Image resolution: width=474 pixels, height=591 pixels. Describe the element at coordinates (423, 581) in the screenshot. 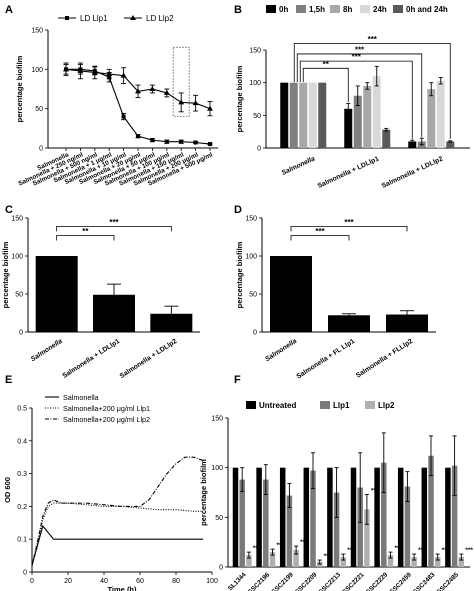

I see `x-tick-label: SGSC2483` at that location.